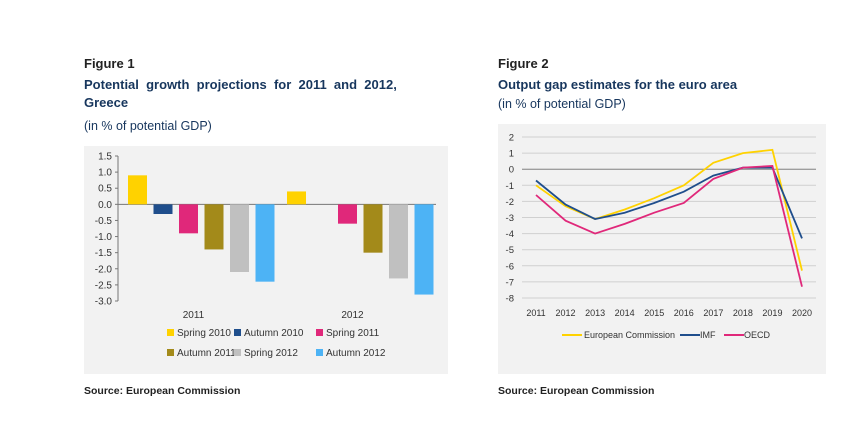 The image size is (847, 424). Describe the element at coordinates (239, 238) in the screenshot. I see `bar-spring-2012-2011` at that location.